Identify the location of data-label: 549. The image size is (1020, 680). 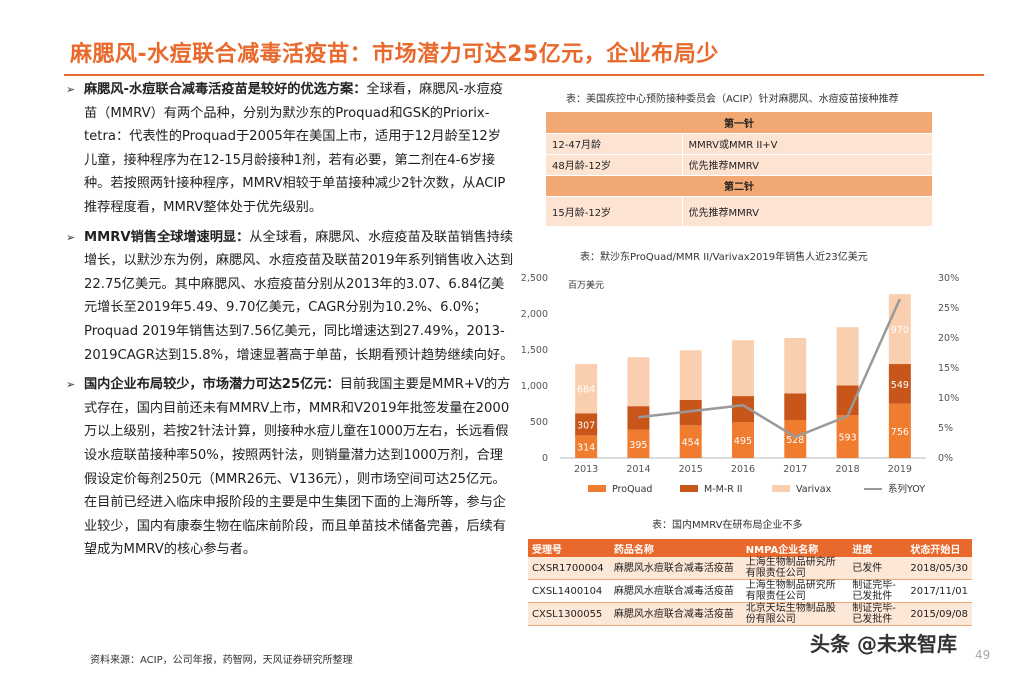
(900, 385).